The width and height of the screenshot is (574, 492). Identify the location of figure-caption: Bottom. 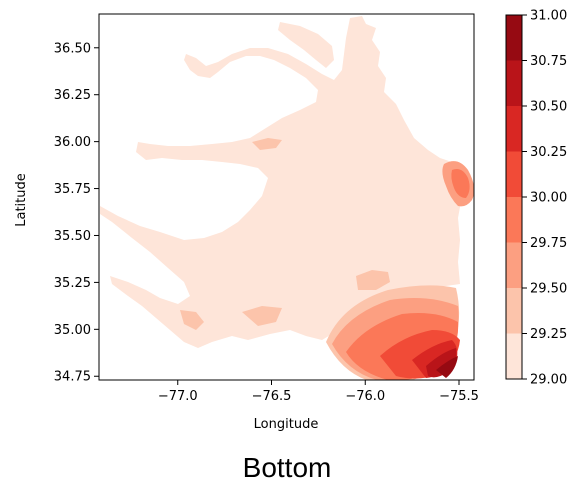
(287, 467).